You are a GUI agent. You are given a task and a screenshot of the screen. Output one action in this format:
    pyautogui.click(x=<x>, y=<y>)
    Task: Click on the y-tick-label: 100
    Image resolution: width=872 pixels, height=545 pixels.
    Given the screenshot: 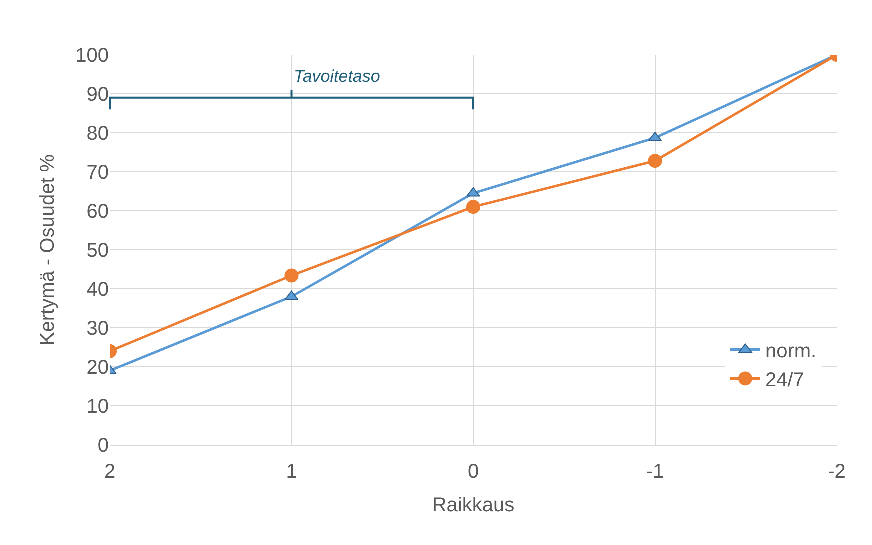 What is the action you would take?
    pyautogui.click(x=92, y=56)
    